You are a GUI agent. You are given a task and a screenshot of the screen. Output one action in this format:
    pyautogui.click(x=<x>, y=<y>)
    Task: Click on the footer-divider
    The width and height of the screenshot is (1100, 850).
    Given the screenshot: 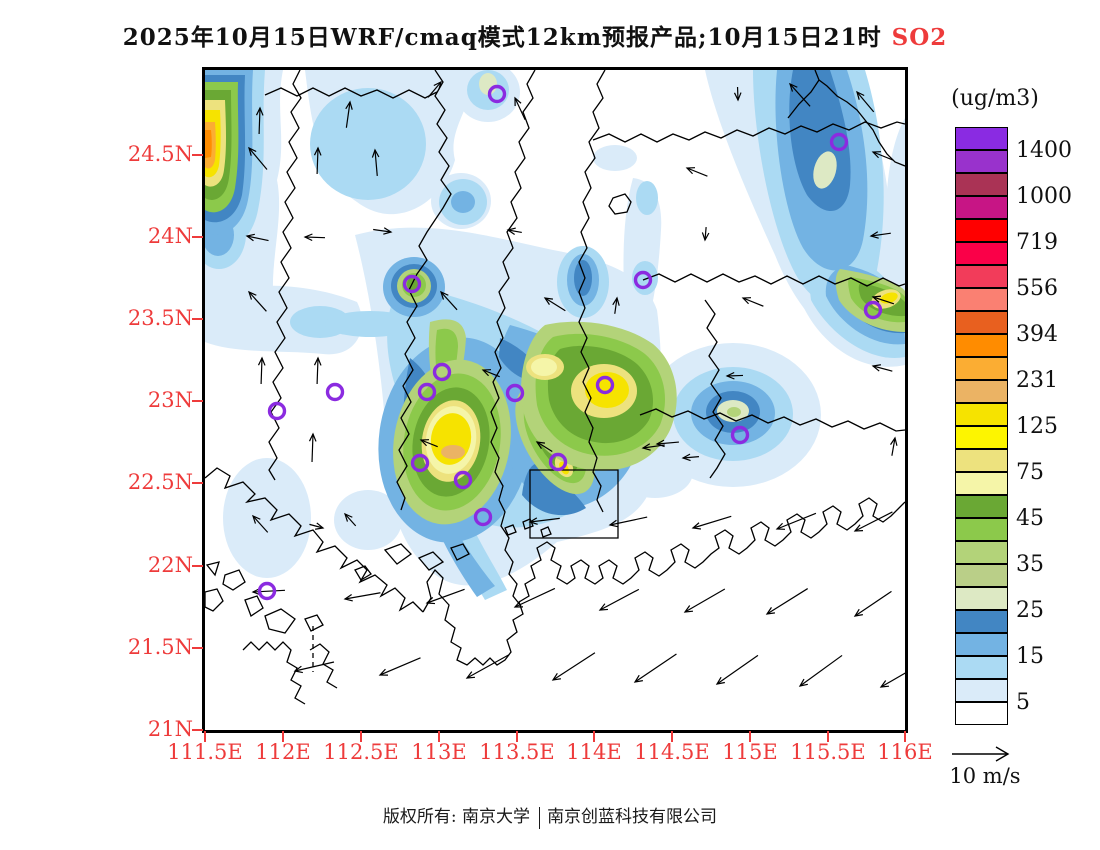 What is the action you would take?
    pyautogui.click(x=540, y=817)
    